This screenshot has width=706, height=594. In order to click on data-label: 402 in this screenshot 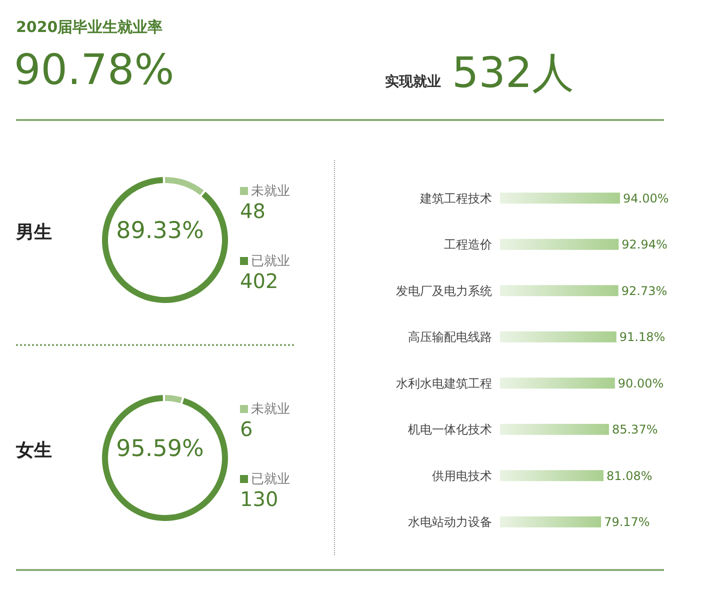, I will do `click(260, 281)`.